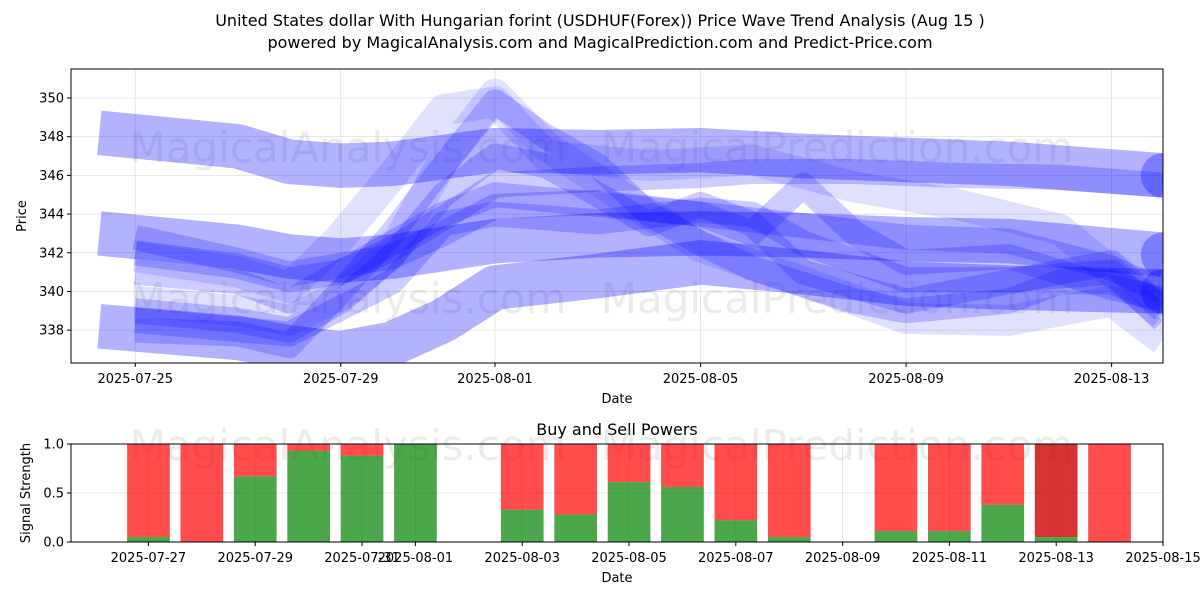 The height and width of the screenshot is (604, 1200). I want to click on bottom-xtick-label: 2025-08-13, so click(1056, 558).